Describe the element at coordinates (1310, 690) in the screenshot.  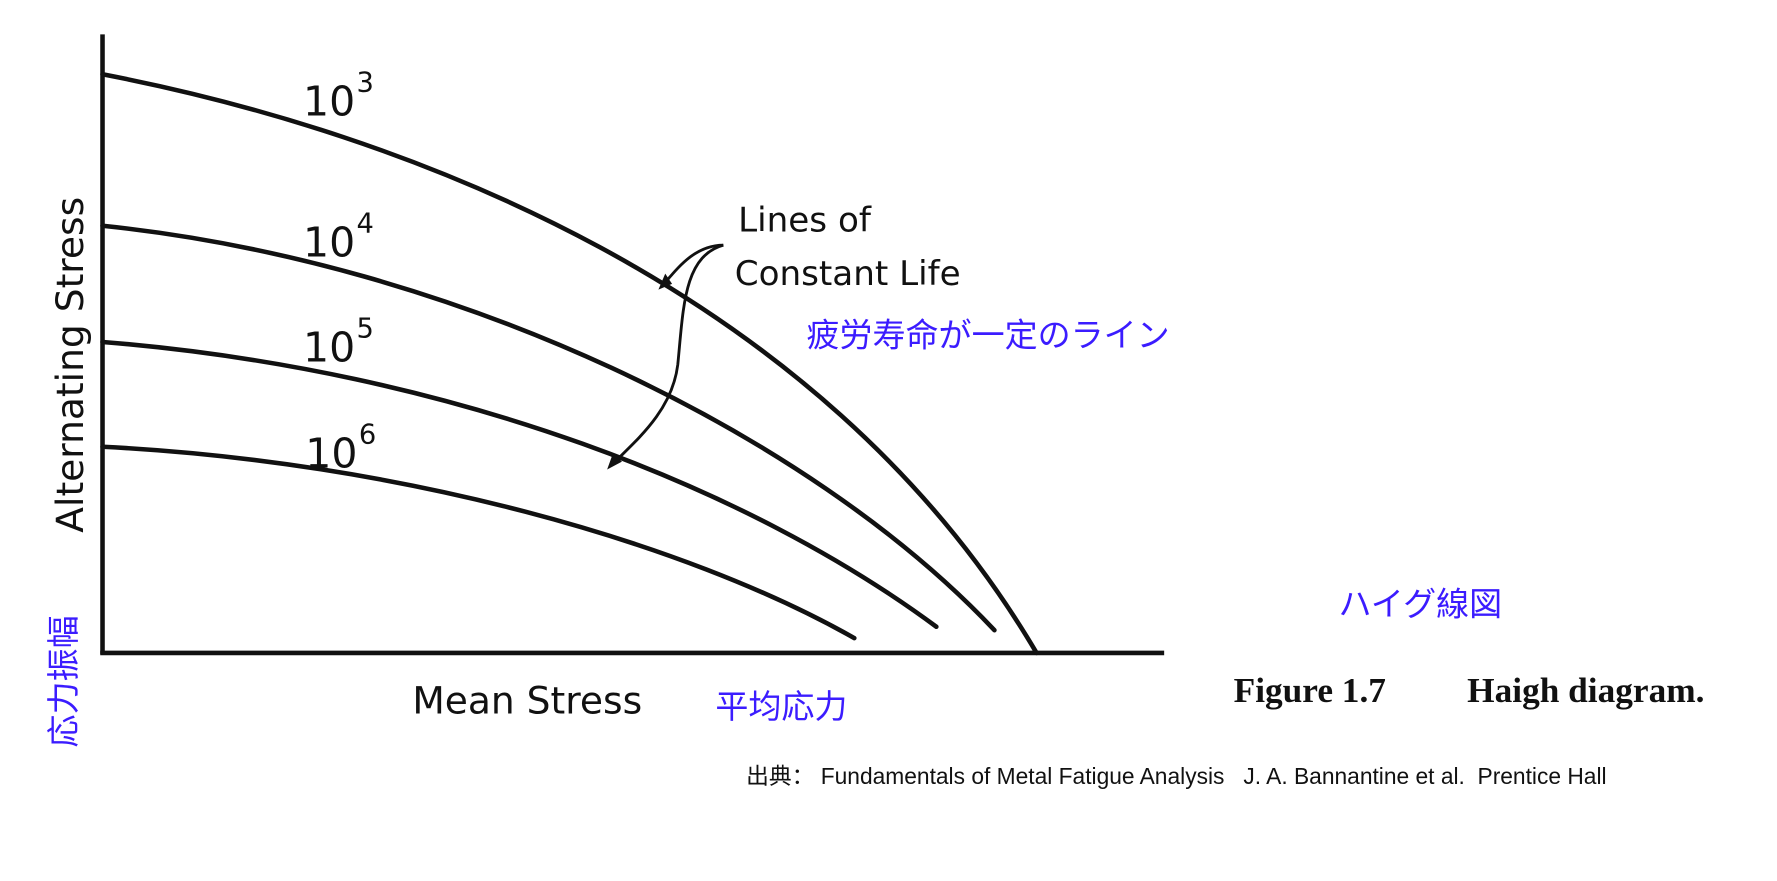
I see `caption-number: Figure 1.7` at that location.